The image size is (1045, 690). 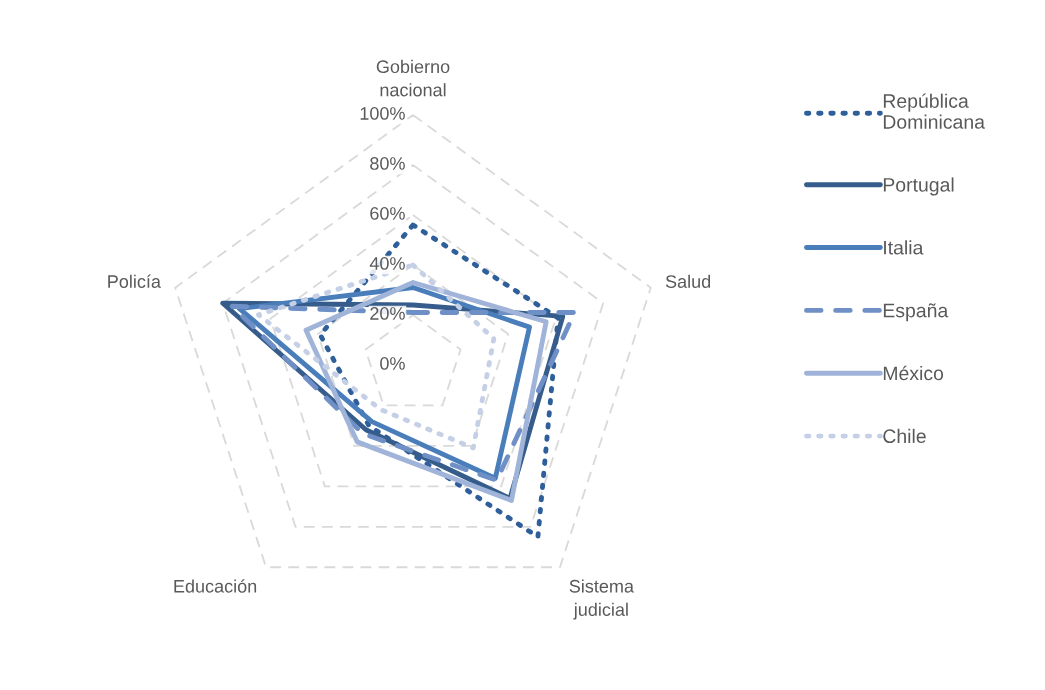 What do you see at coordinates (382, 113) in the screenshot?
I see `y-tick-label: 100%` at bounding box center [382, 113].